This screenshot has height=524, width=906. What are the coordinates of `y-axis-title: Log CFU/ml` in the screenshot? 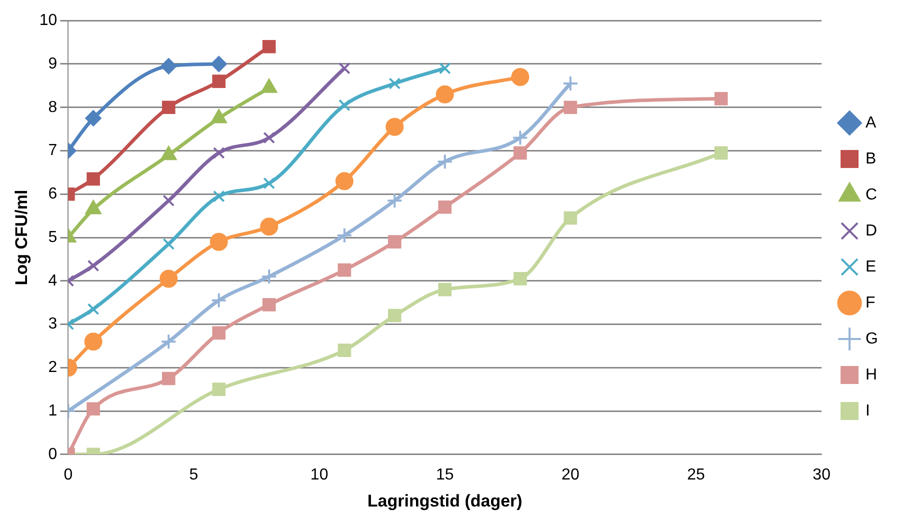 It's located at (21, 238).